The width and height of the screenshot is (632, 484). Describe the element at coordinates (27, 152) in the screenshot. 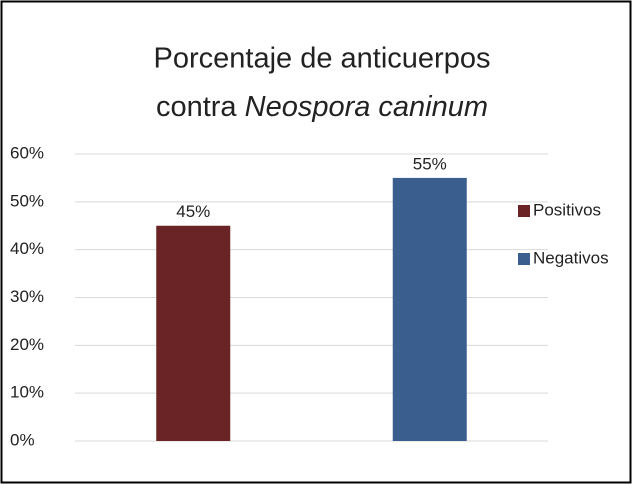

I see `y-tick-label: 60%` at that location.